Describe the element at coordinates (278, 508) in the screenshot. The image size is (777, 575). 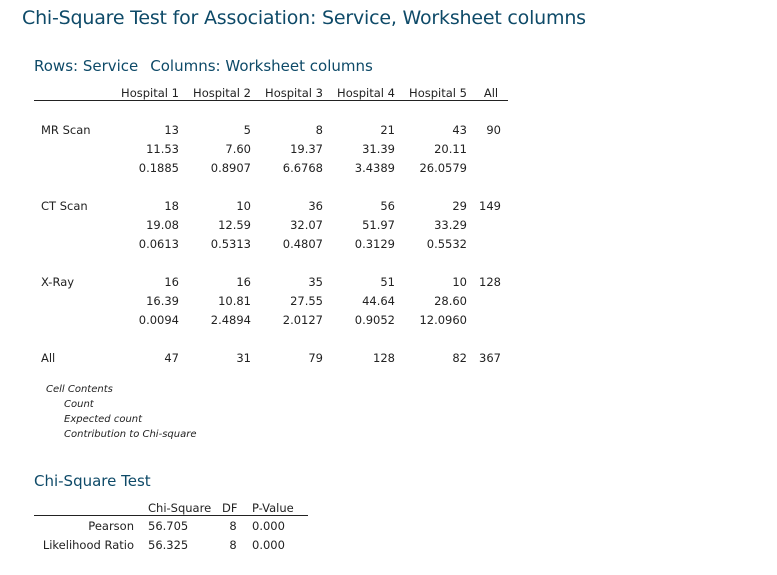
I see `column-header: P-Value` at that location.